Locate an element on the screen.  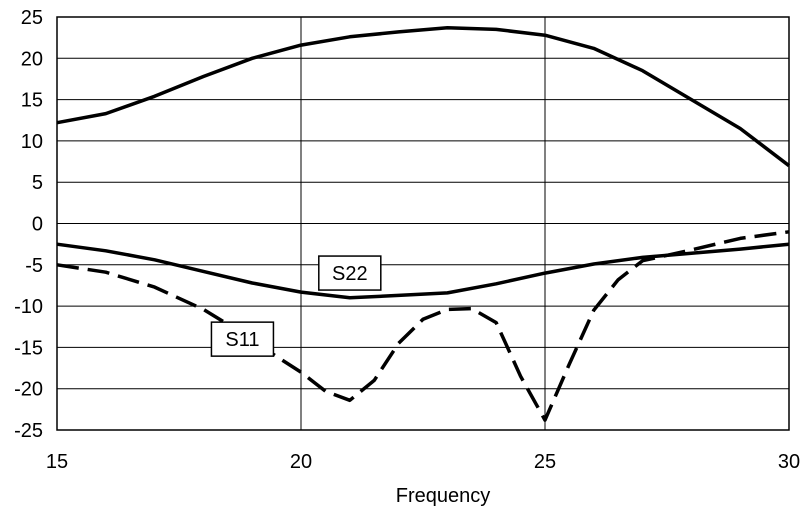
y-tick-label: -10 is located at coordinates (28, 307).